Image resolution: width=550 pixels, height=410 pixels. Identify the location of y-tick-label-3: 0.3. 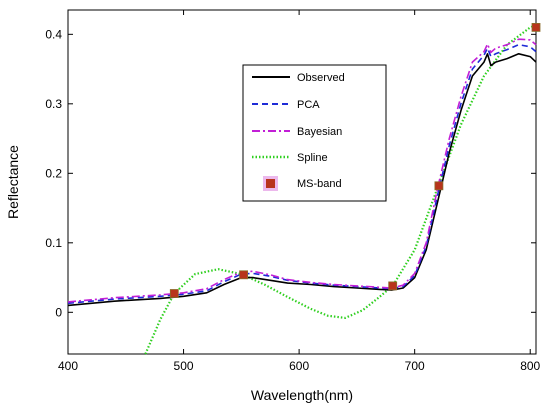
(53, 104).